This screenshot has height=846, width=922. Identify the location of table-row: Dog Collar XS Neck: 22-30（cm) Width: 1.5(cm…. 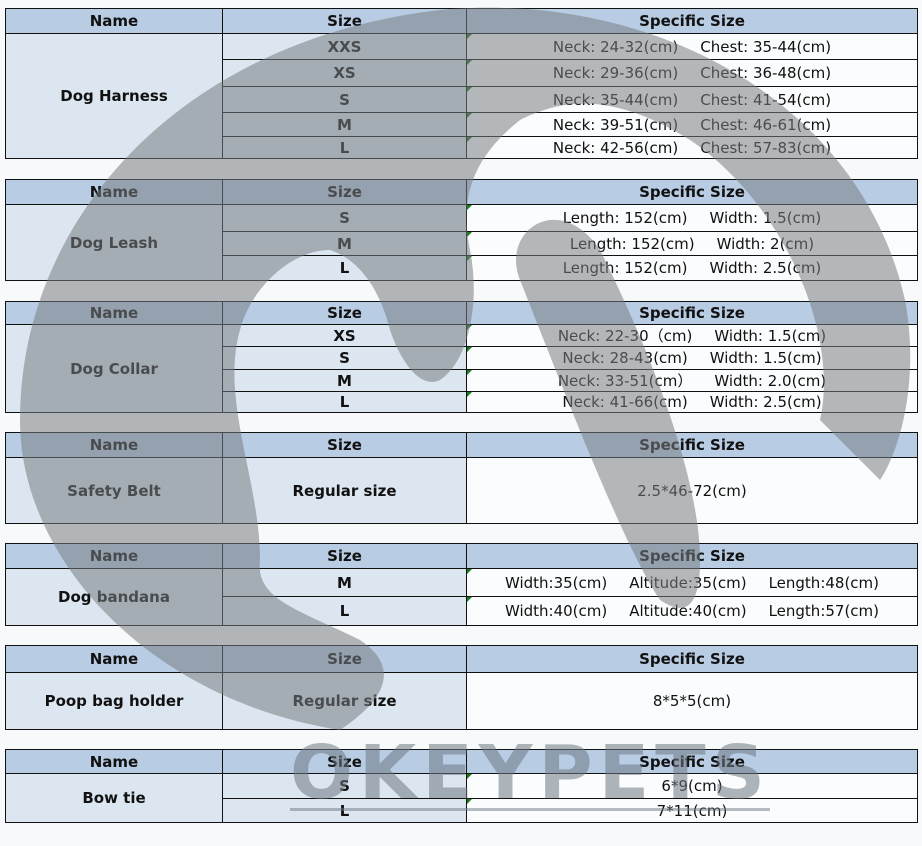
(461, 368).